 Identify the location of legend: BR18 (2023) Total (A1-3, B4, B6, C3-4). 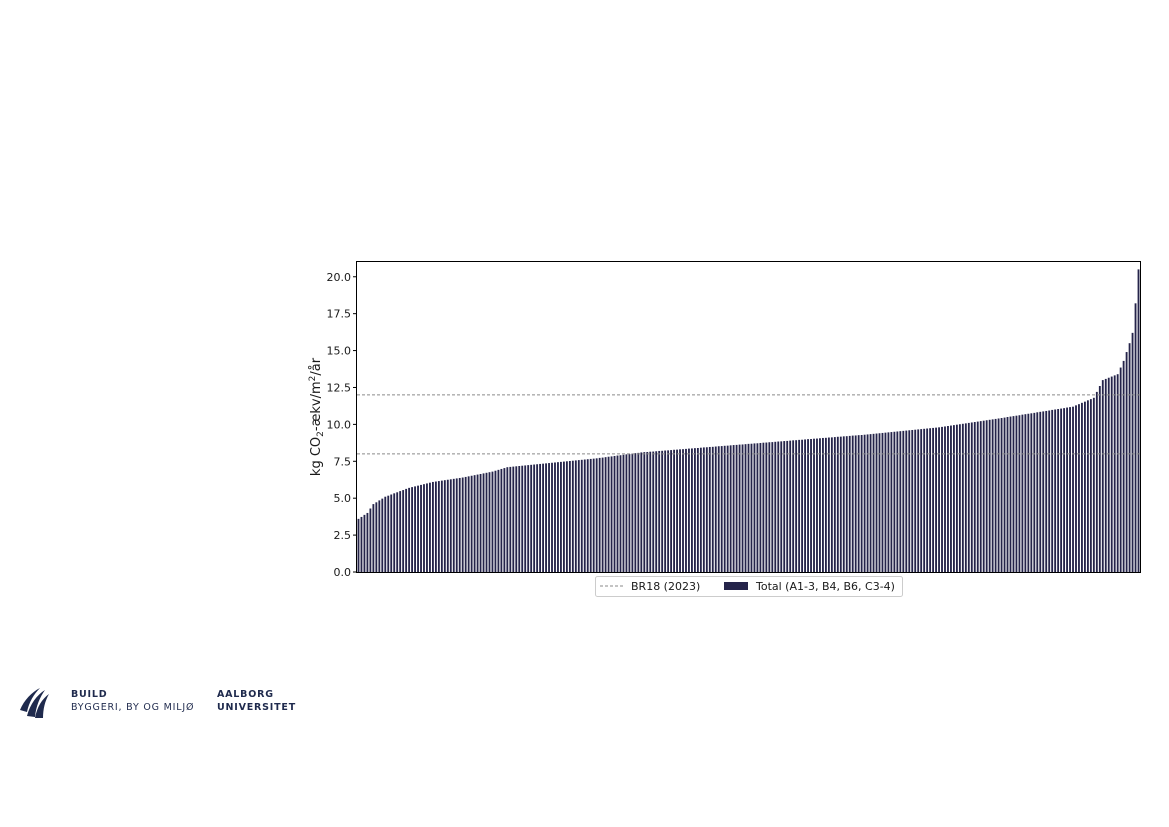
(749, 586).